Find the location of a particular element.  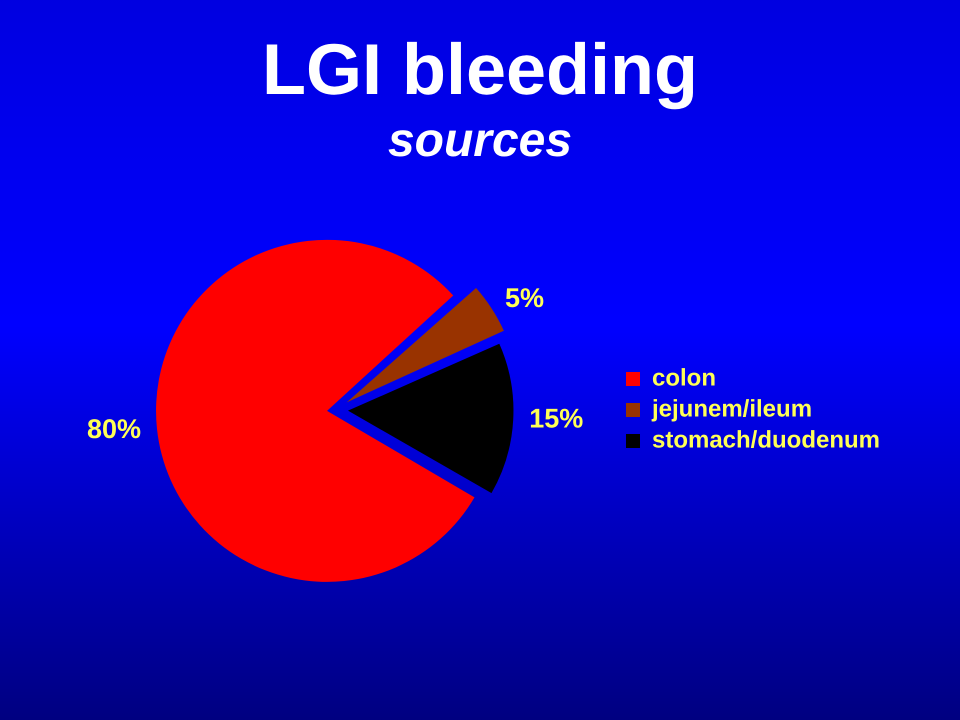

legend-label: jejunem/ileum is located at coordinates (731, 409).